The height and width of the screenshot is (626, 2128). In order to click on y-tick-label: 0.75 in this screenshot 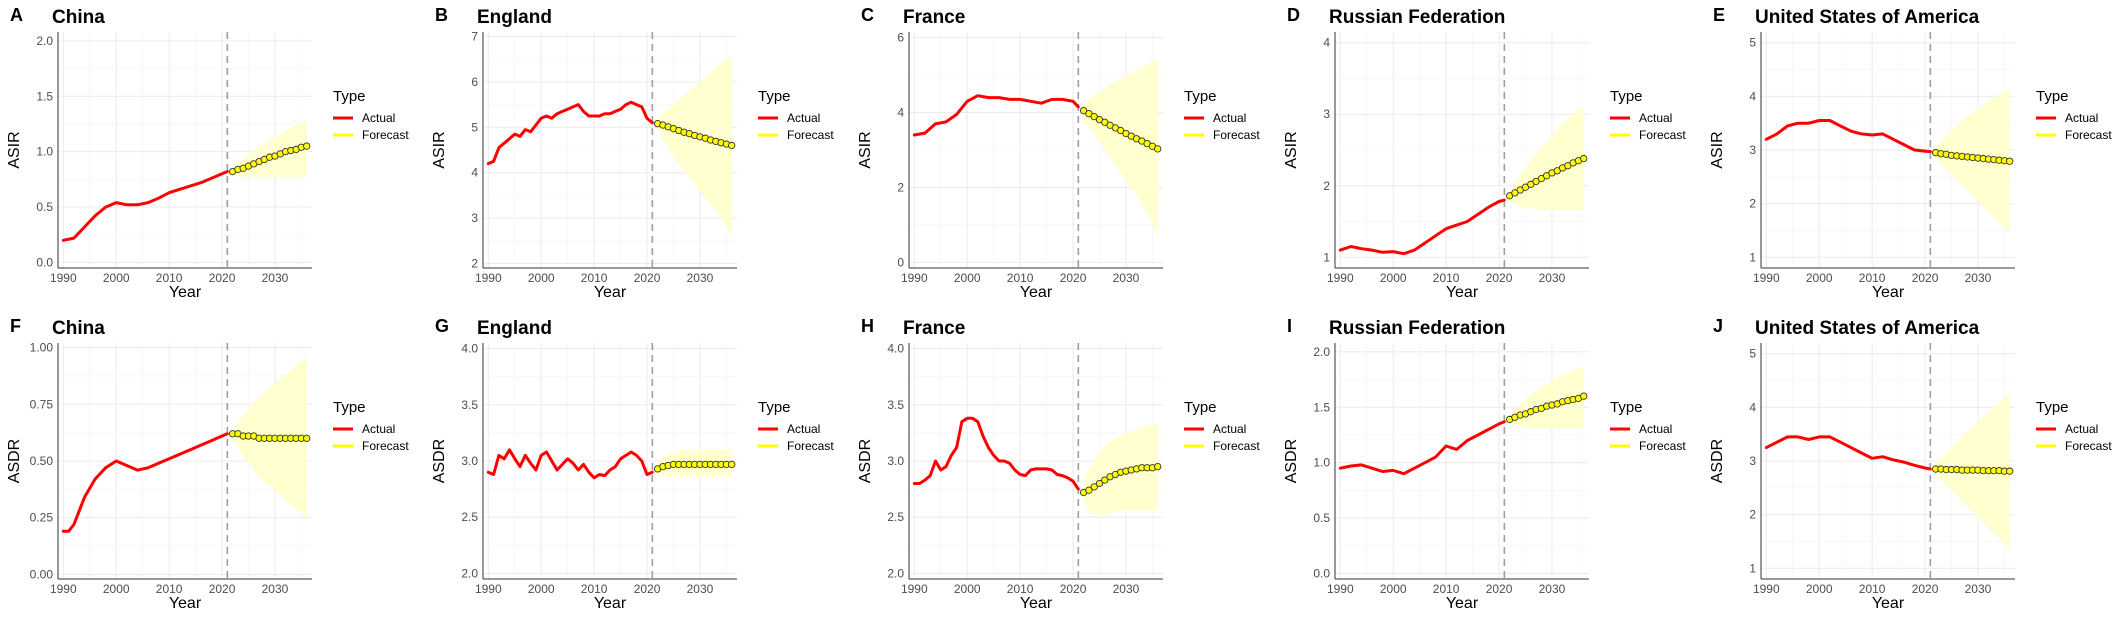, I will do `click(42, 404)`.